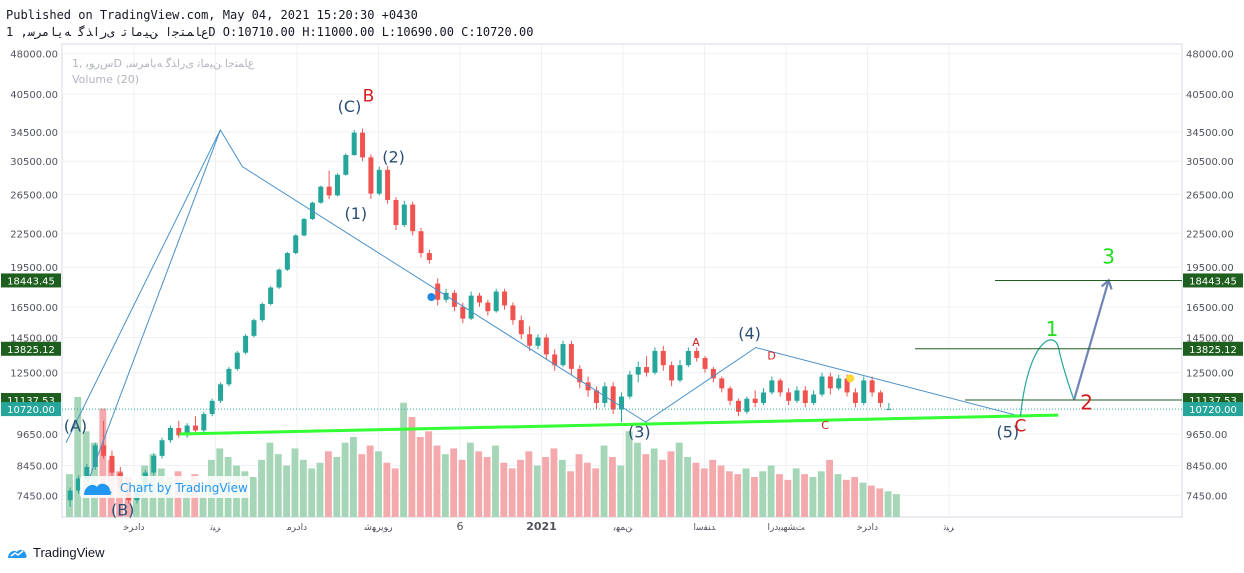 The width and height of the screenshot is (1244, 573). I want to click on price-tick-left: 14500.00, so click(34, 338).